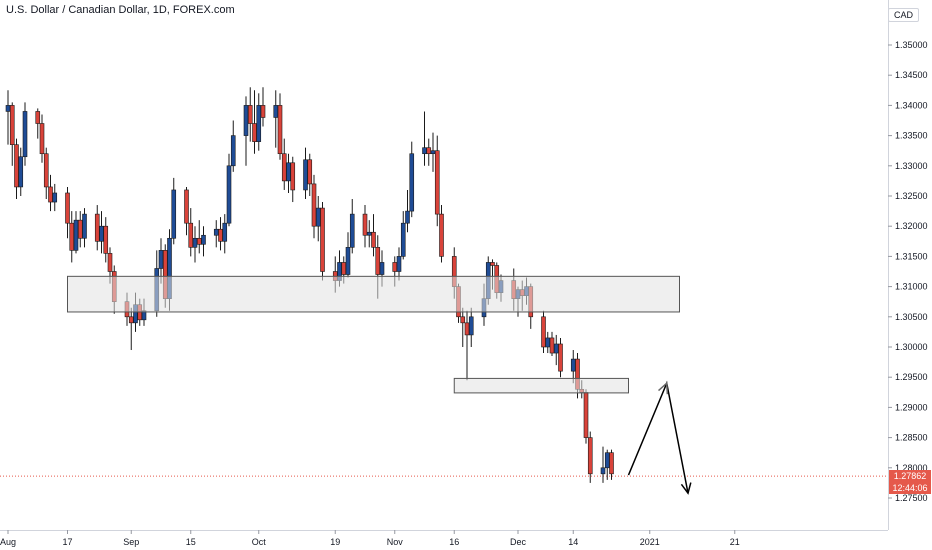 This screenshot has height=550, width=932. I want to click on price-tick-label: 1.33500, so click(911, 136).